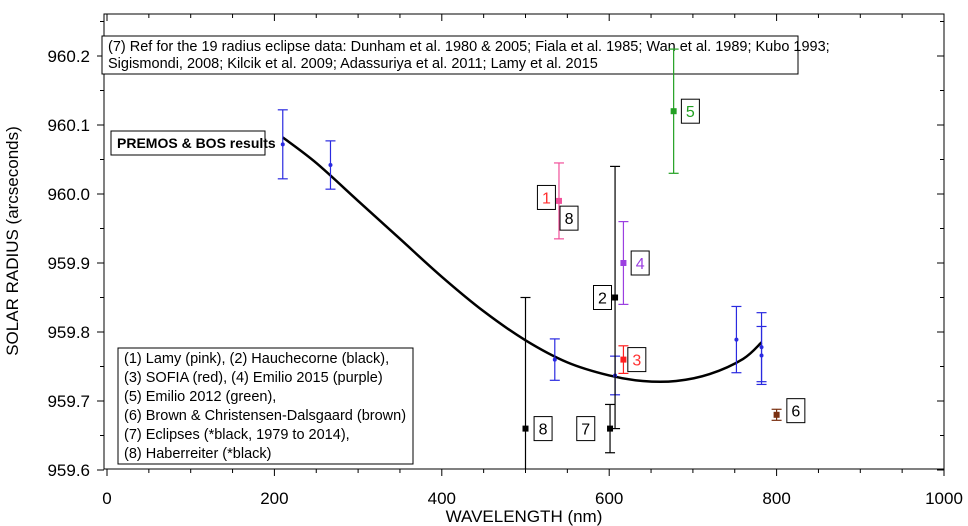 Image resolution: width=968 pixels, height=526 pixels. Describe the element at coordinates (68, 470) in the screenshot. I see `y-tick-label: 959.6` at that location.